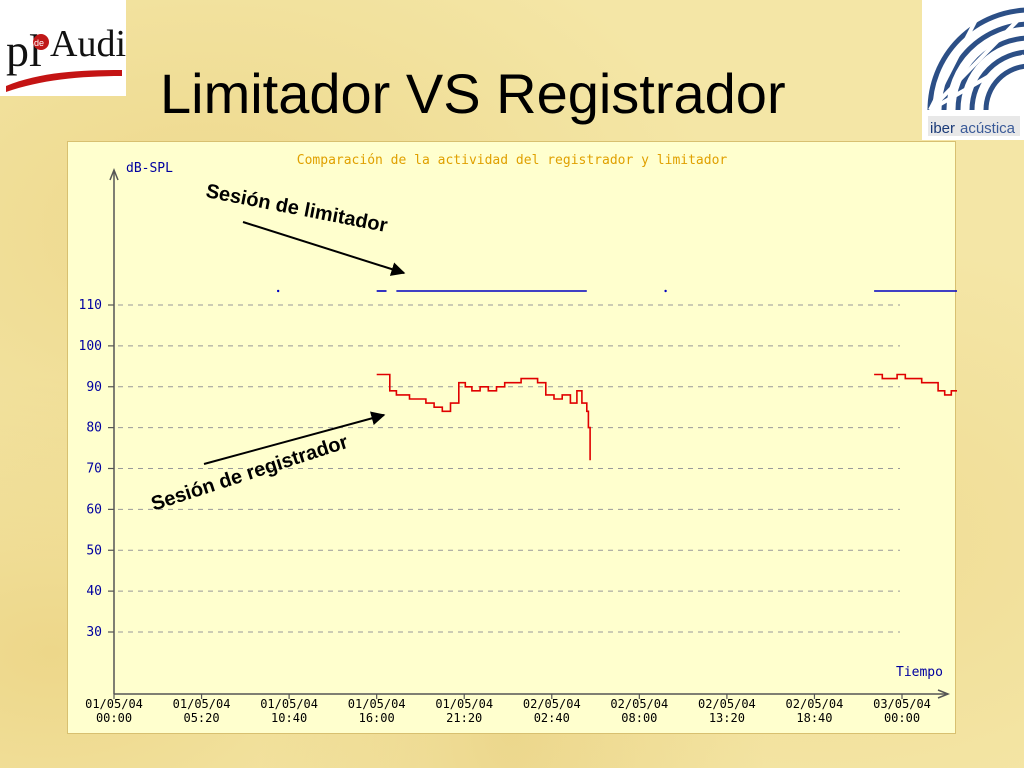 The width and height of the screenshot is (1024, 768). What do you see at coordinates (944, 694) in the screenshot?
I see `x-axis-arrow` at bounding box center [944, 694].